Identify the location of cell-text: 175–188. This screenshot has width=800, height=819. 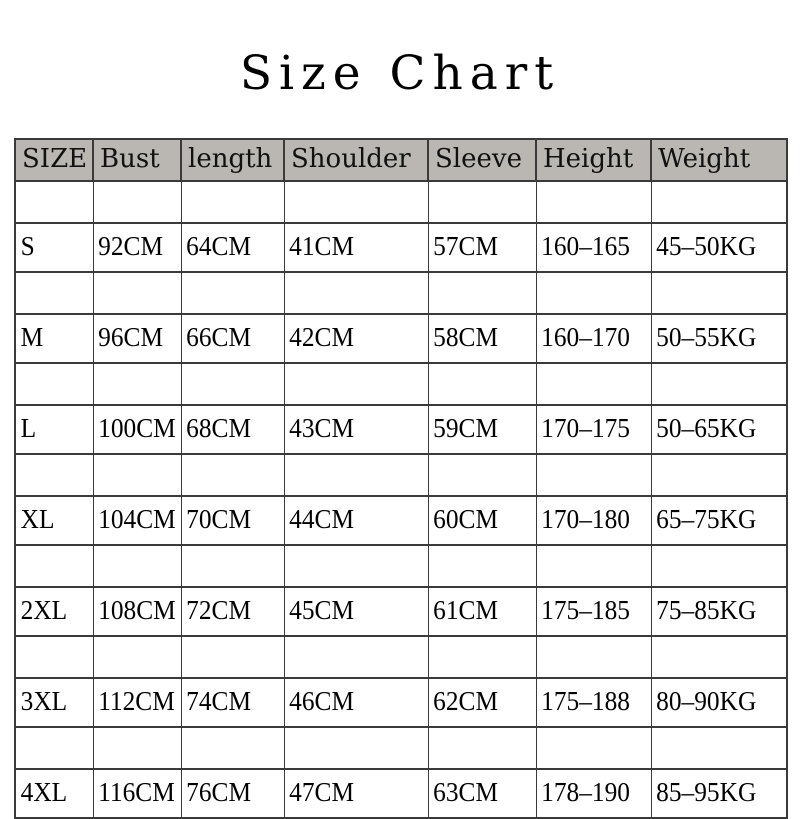
(585, 701).